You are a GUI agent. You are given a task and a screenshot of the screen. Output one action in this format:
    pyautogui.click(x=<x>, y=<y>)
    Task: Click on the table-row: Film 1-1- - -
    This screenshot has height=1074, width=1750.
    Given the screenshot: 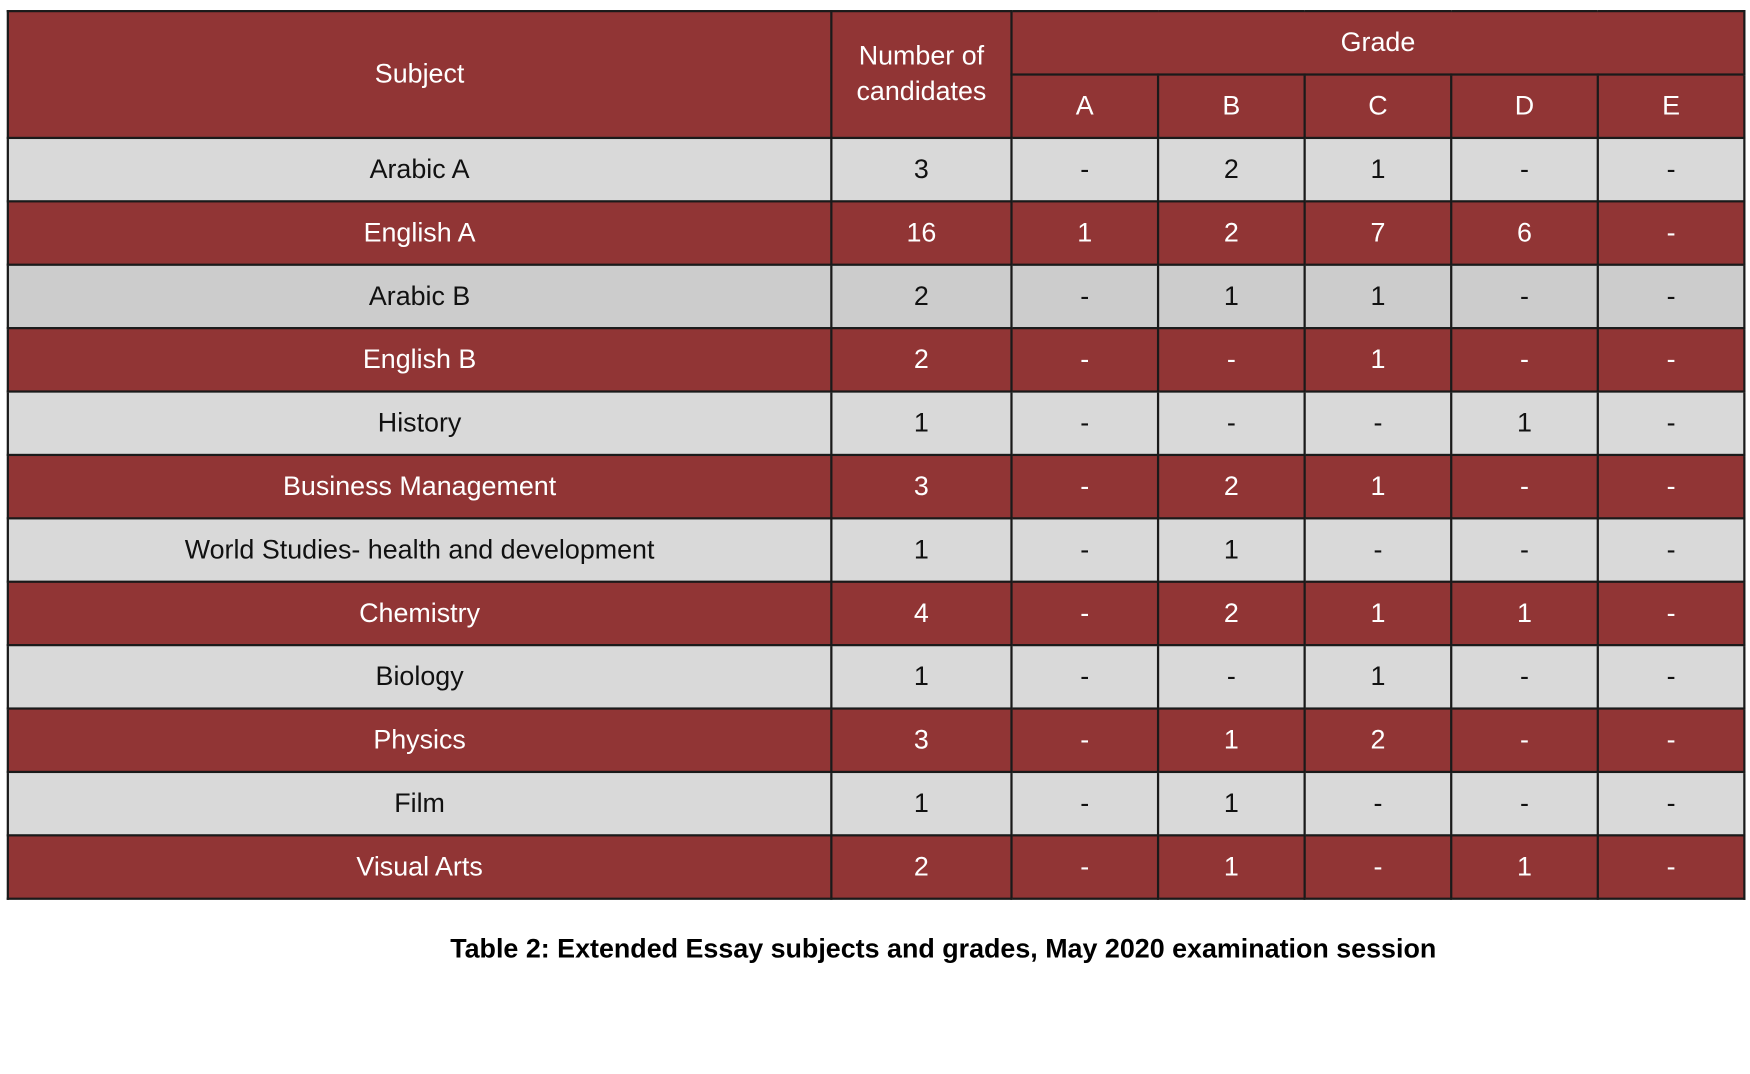 What is the action you would take?
    pyautogui.click(x=876, y=803)
    